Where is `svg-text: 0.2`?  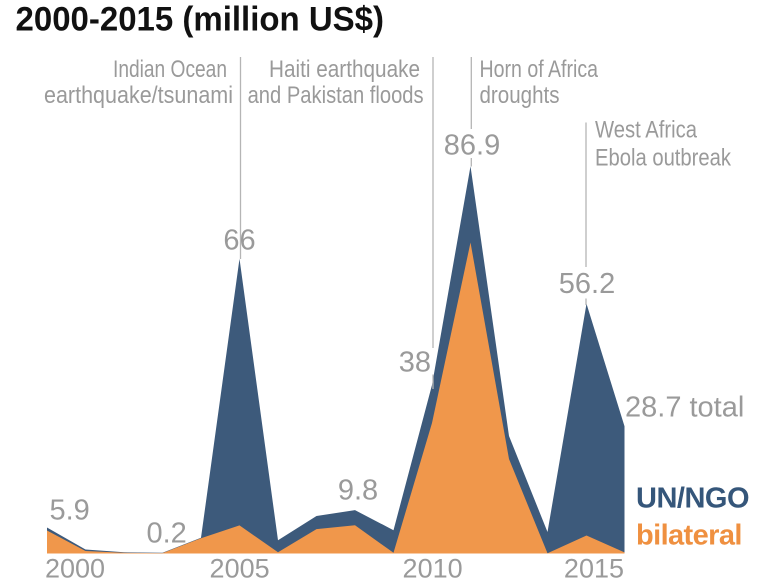 svg-text: 0.2 is located at coordinates (167, 533).